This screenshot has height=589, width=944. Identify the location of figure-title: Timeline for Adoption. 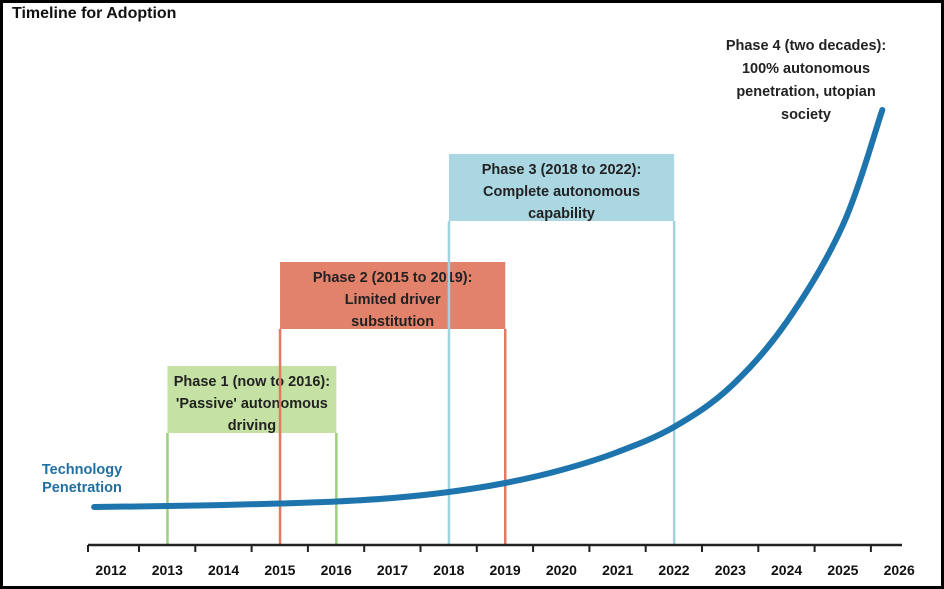
(94, 13).